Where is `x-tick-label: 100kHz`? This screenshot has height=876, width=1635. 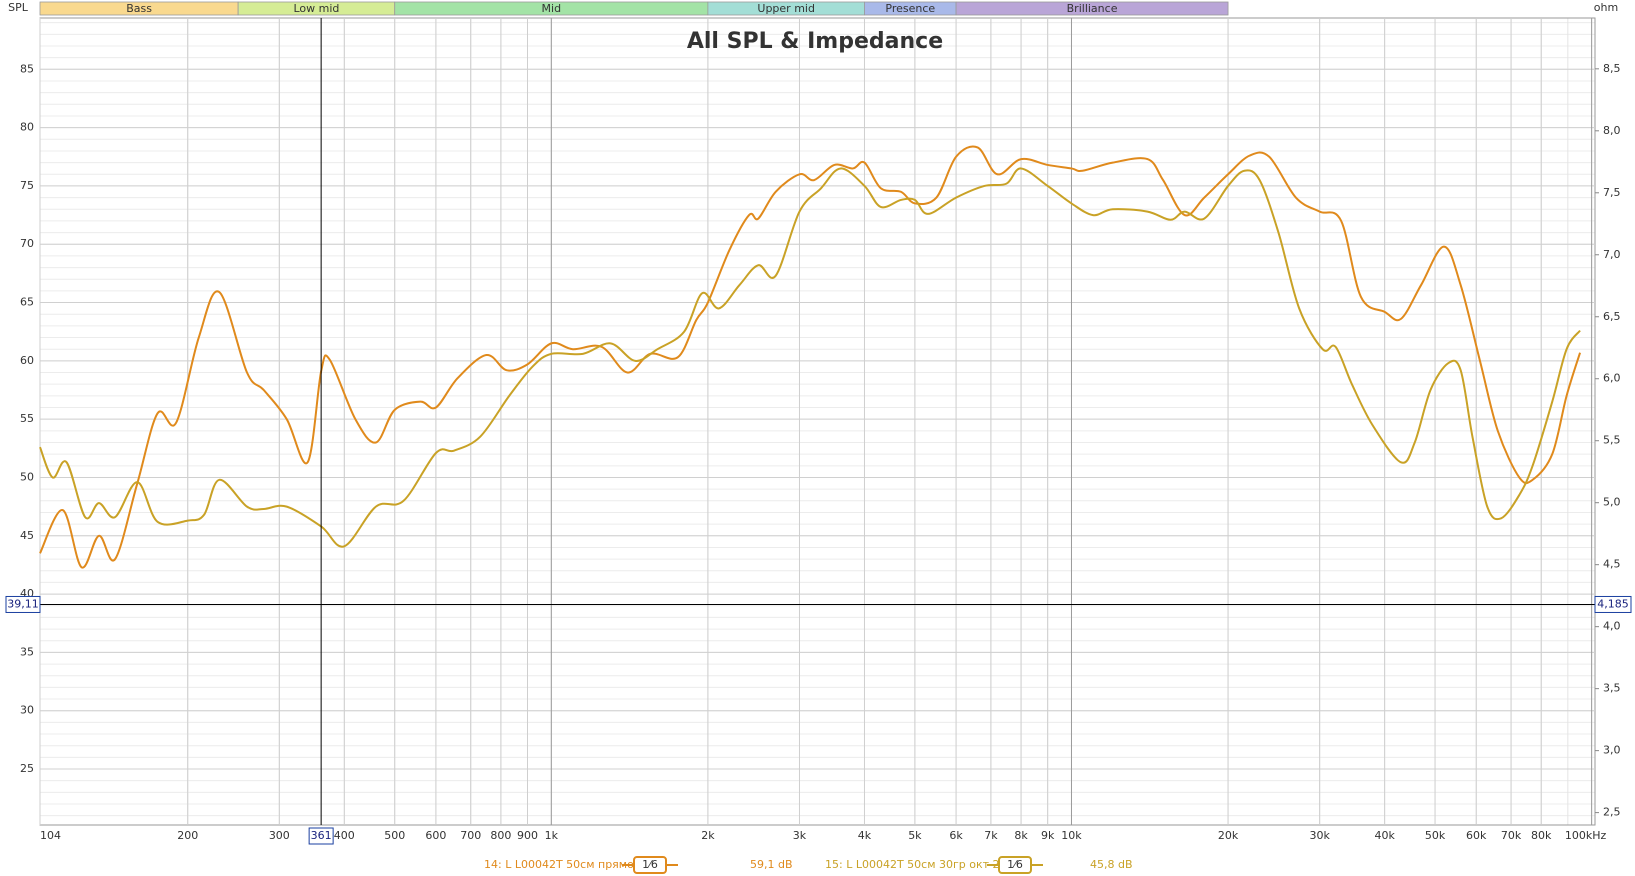 x-tick-label: 100kHz is located at coordinates (1586, 835).